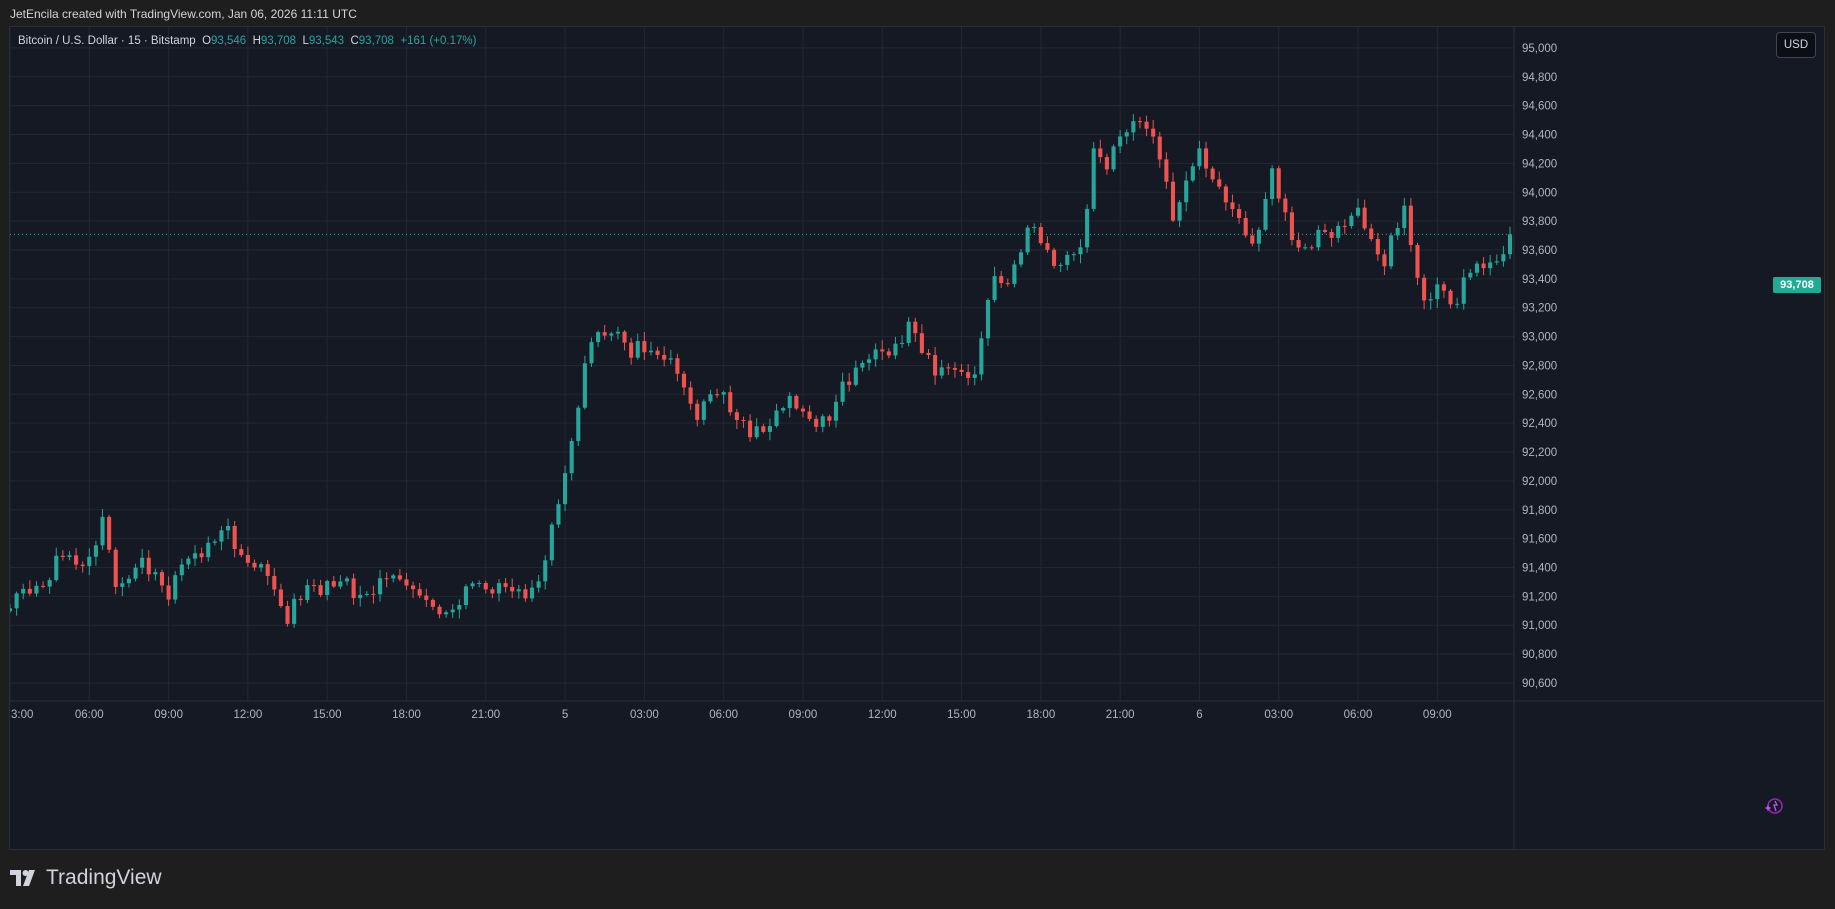  Describe the element at coordinates (723, 715) in the screenshot. I see `x-tick-label: 06:00` at that location.